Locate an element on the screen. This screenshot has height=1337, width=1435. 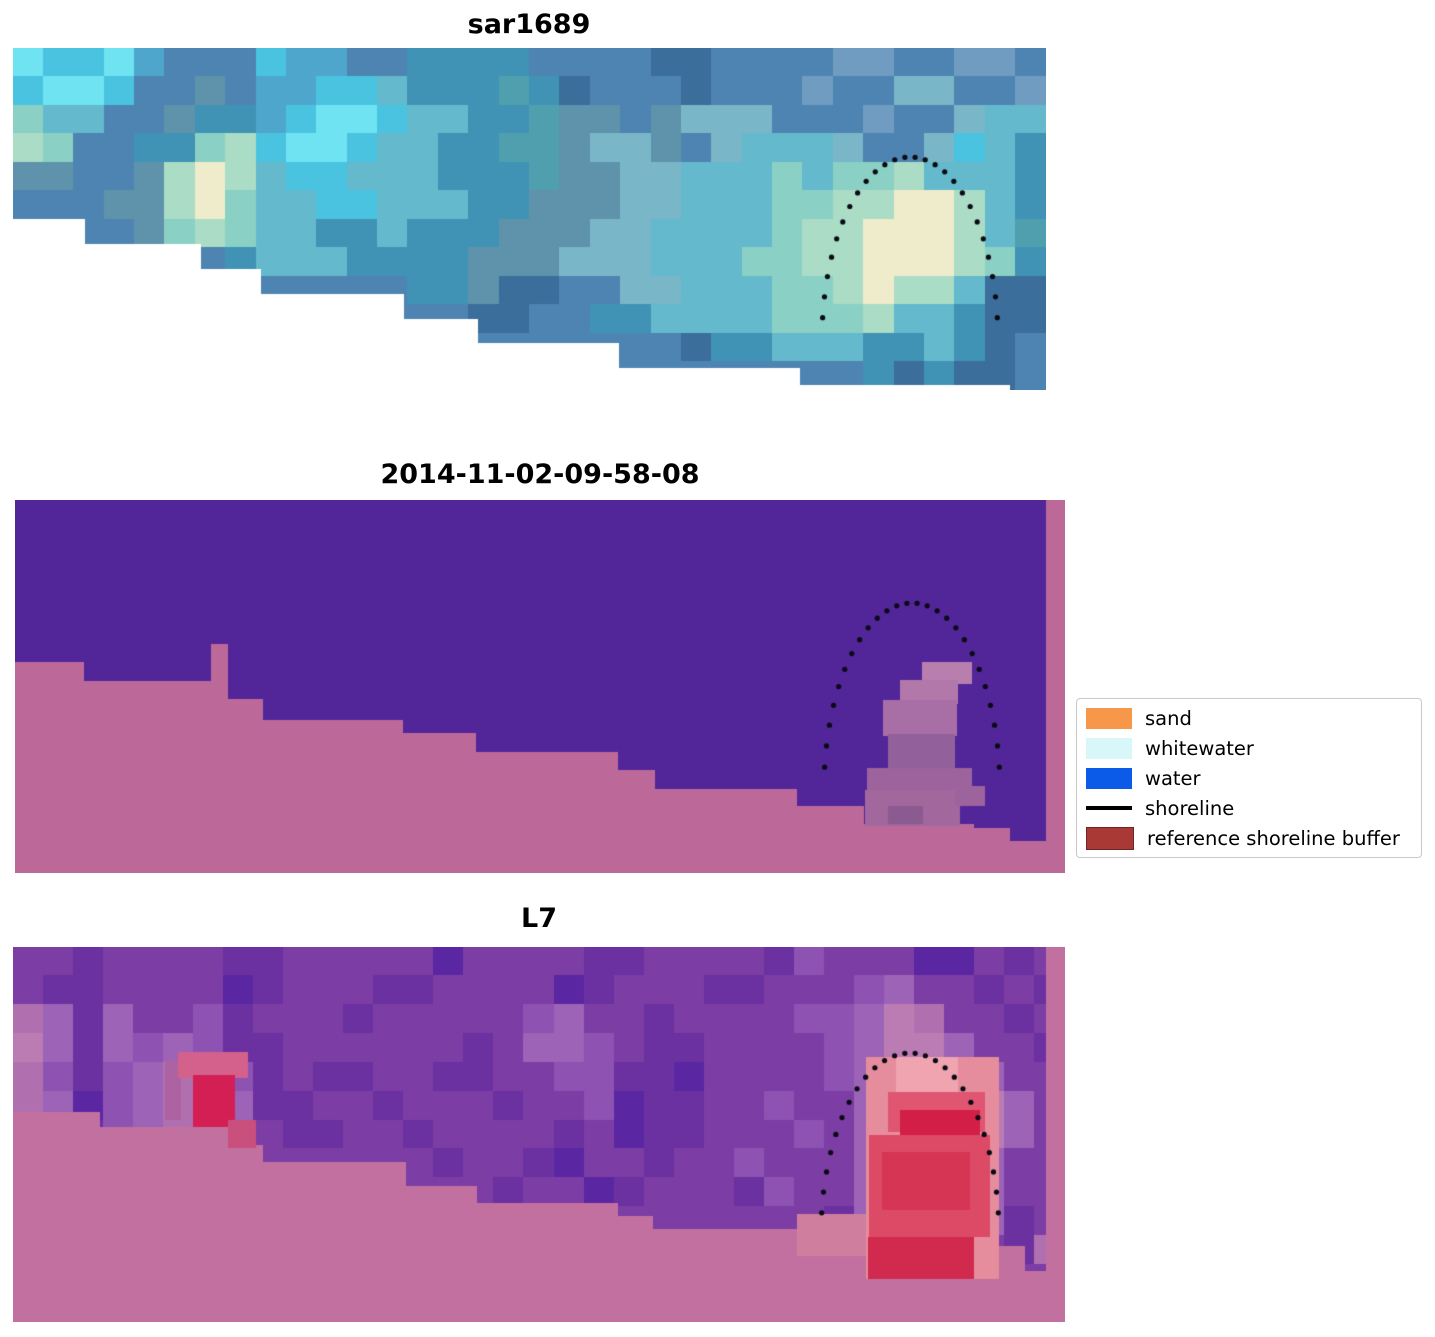
whitewater-swatch-icon is located at coordinates (1109, 748).